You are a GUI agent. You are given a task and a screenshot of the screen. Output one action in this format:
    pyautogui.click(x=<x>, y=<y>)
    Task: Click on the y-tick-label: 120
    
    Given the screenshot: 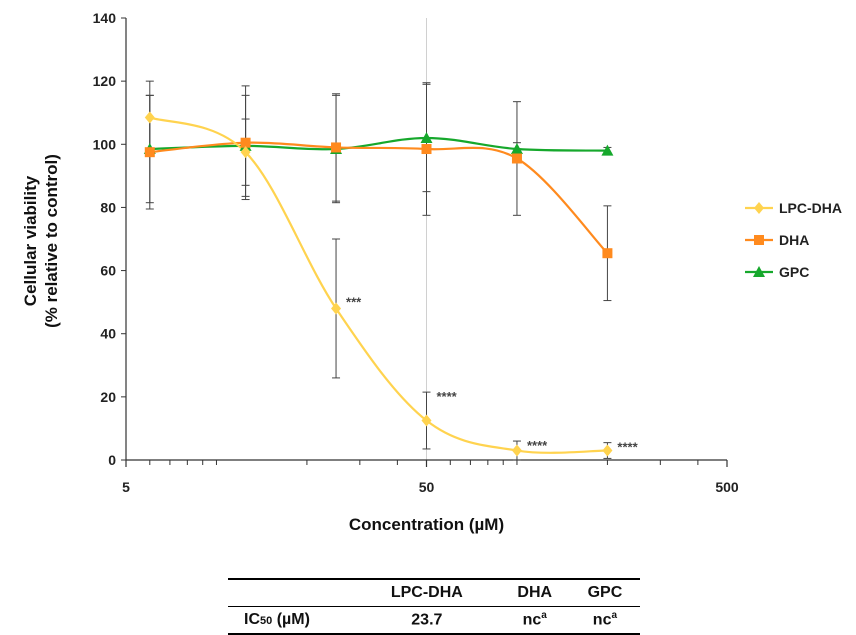 What is the action you would take?
    pyautogui.click(x=105, y=81)
    